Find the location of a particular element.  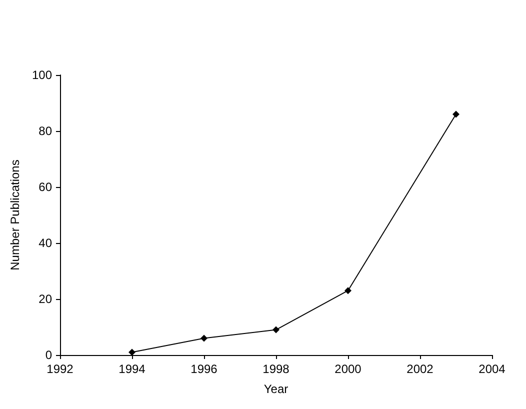

y-axis-title: Number Publications is located at coordinates (15, 215).